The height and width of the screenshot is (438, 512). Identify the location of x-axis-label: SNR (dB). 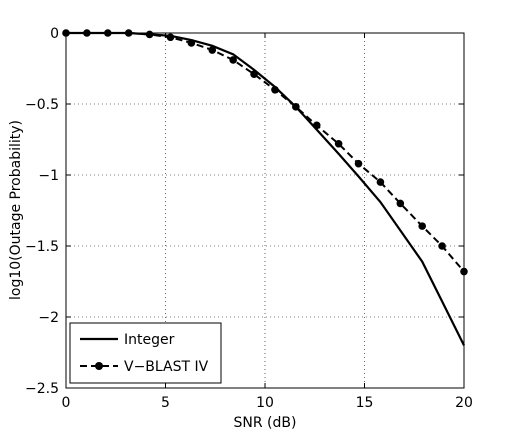
(265, 423).